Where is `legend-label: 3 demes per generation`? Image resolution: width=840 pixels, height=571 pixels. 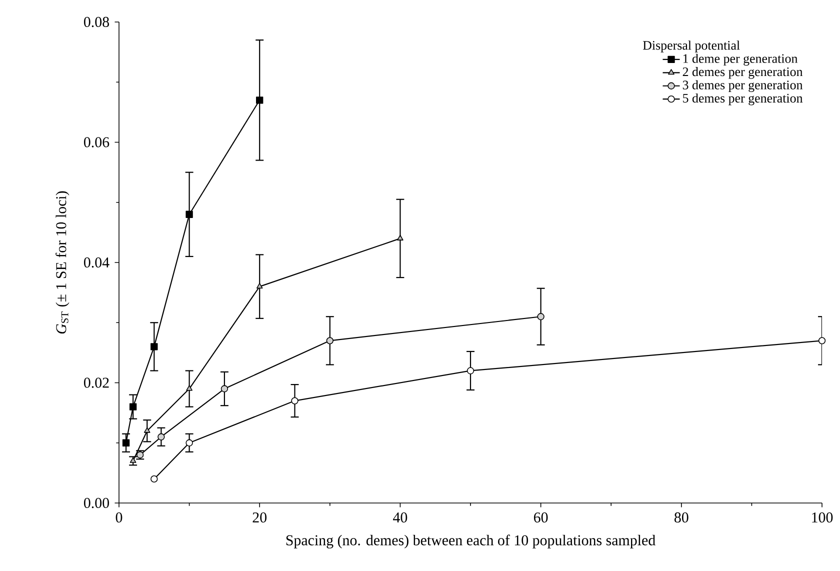 legend-label: 3 demes per generation is located at coordinates (742, 86).